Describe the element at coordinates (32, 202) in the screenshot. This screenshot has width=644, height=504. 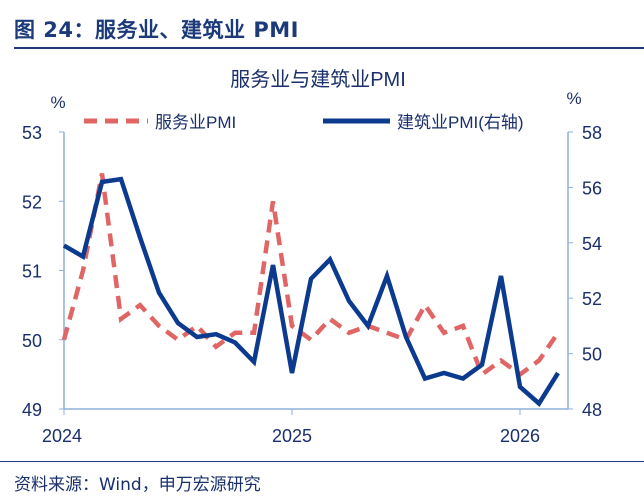
I see `left-tick-label: 52` at that location.